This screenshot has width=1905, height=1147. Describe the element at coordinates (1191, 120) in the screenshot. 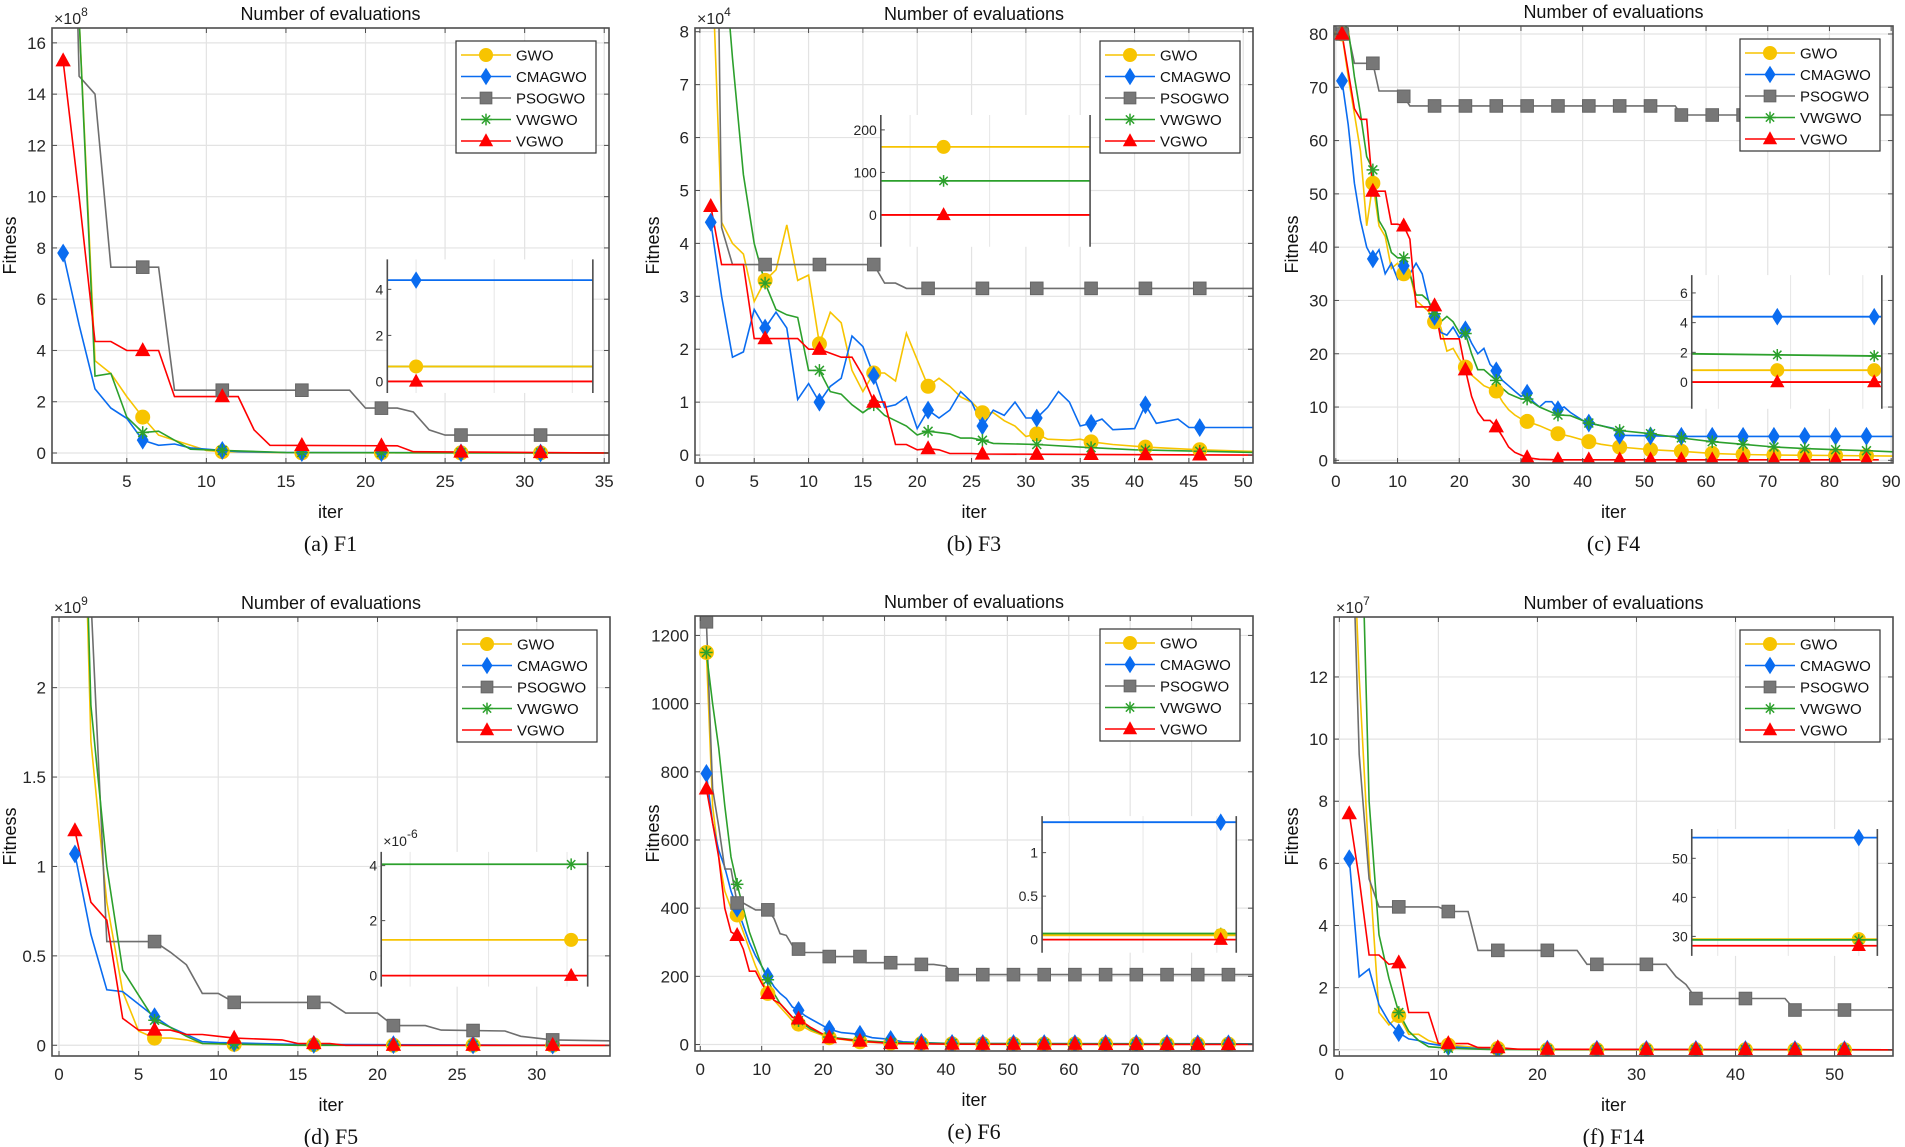

I see `legend-label: VWGWO` at that location.